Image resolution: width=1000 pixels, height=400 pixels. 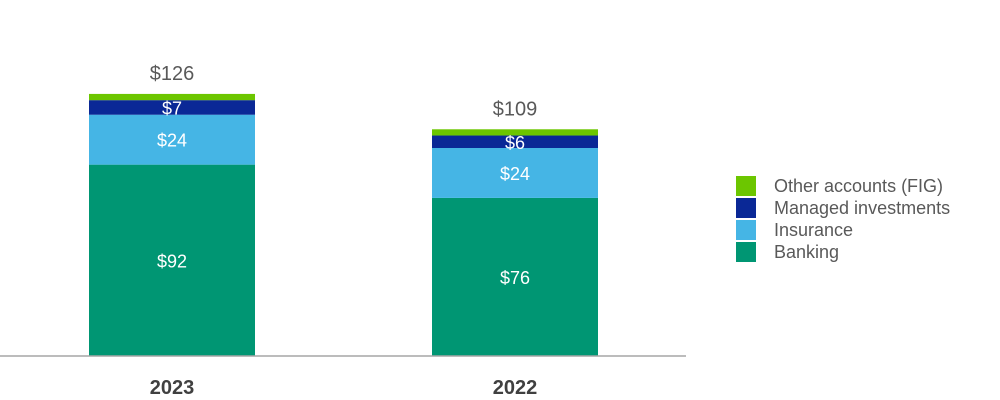 I want to click on legend-swatch-insurance, so click(x=746, y=230).